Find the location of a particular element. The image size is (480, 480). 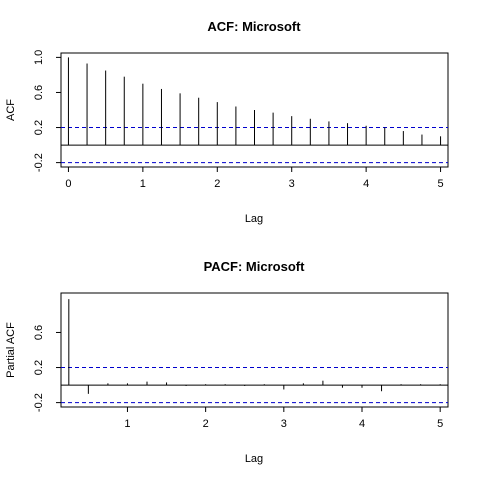

pacf-ylabel: Partial ACF is located at coordinates (11, 350).